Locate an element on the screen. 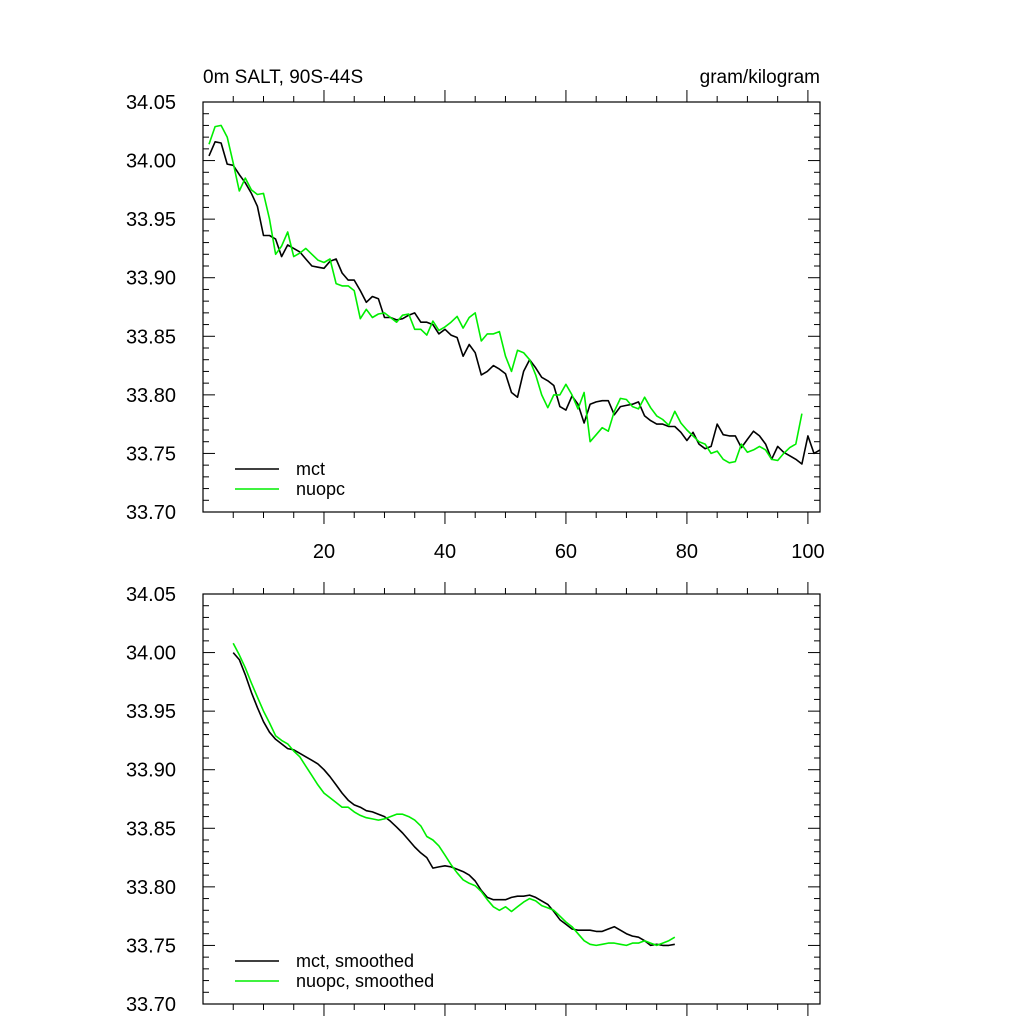 This screenshot has width=1024, height=1024. x-tick-label: 40 is located at coordinates (445, 552).